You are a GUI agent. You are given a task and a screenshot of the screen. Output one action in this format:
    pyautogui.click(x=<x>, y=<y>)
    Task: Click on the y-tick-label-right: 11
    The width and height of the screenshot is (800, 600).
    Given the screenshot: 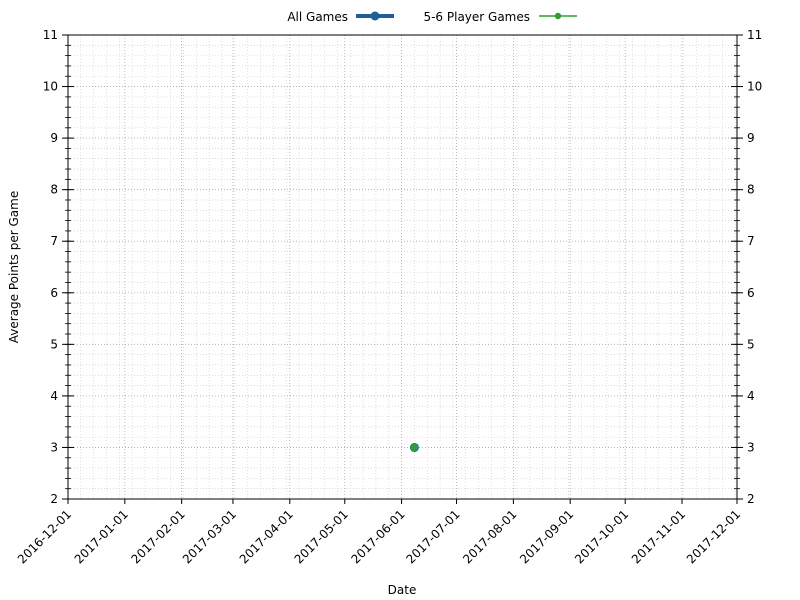 What is the action you would take?
    pyautogui.click(x=754, y=35)
    